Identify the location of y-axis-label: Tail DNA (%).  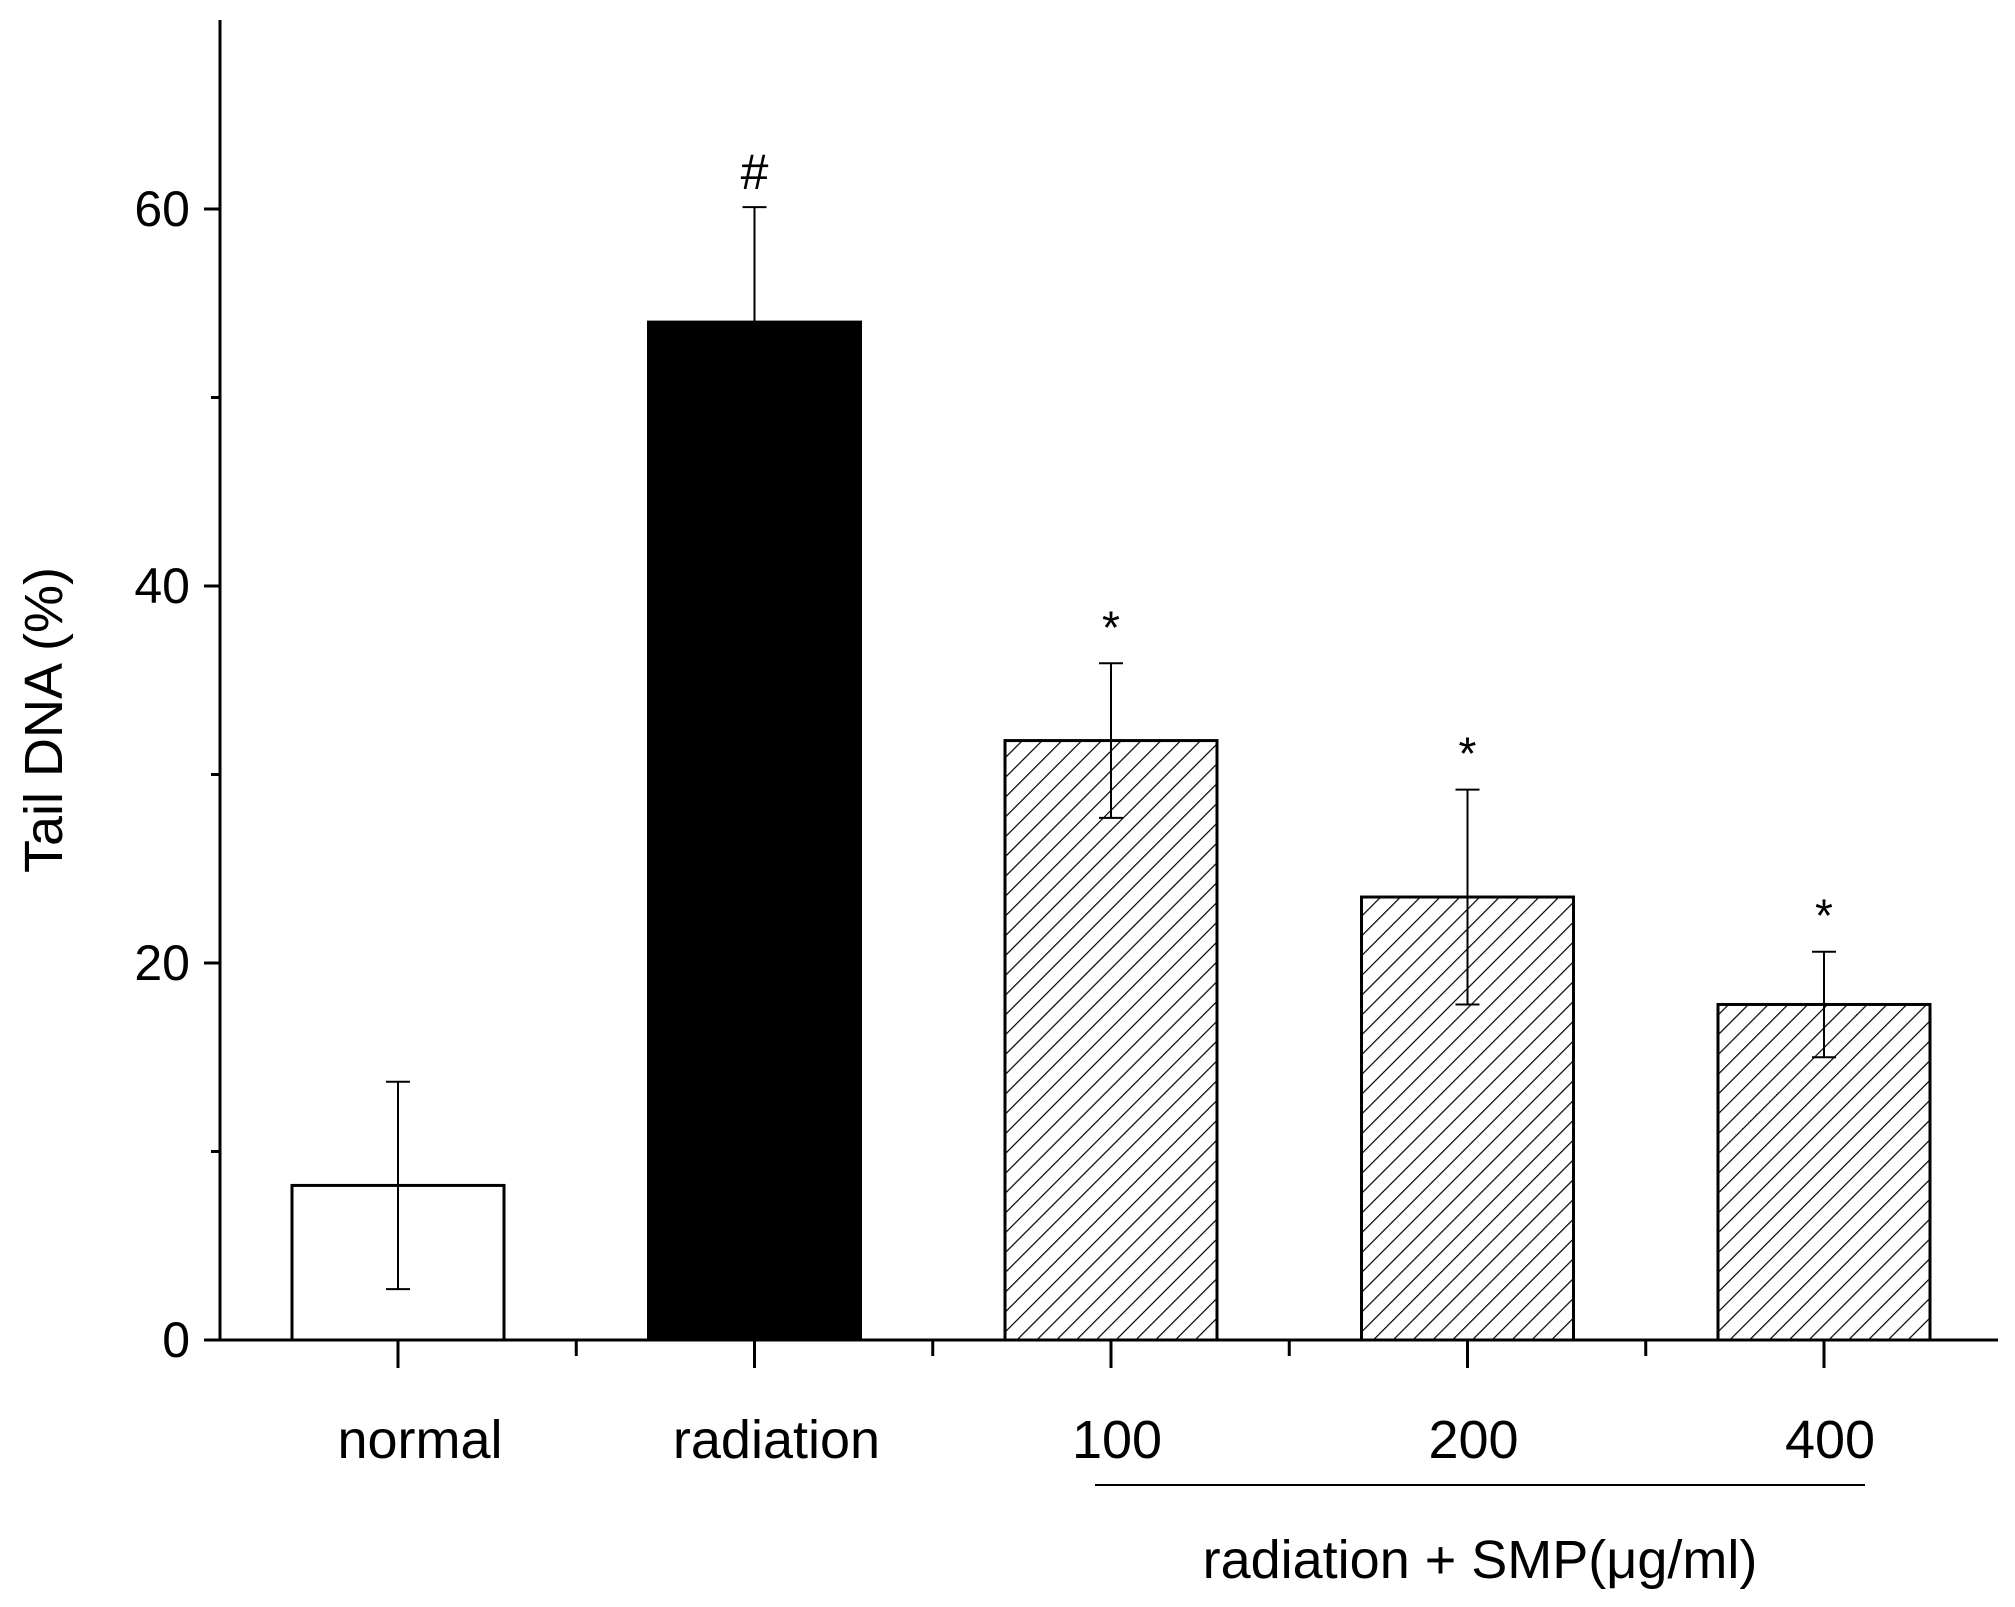
(44, 720).